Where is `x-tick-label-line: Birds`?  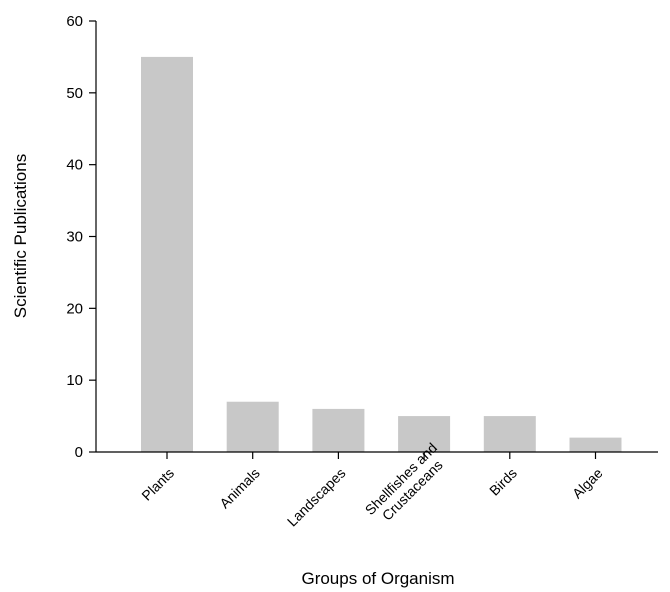 x-tick-label-line: Birds is located at coordinates (503, 482).